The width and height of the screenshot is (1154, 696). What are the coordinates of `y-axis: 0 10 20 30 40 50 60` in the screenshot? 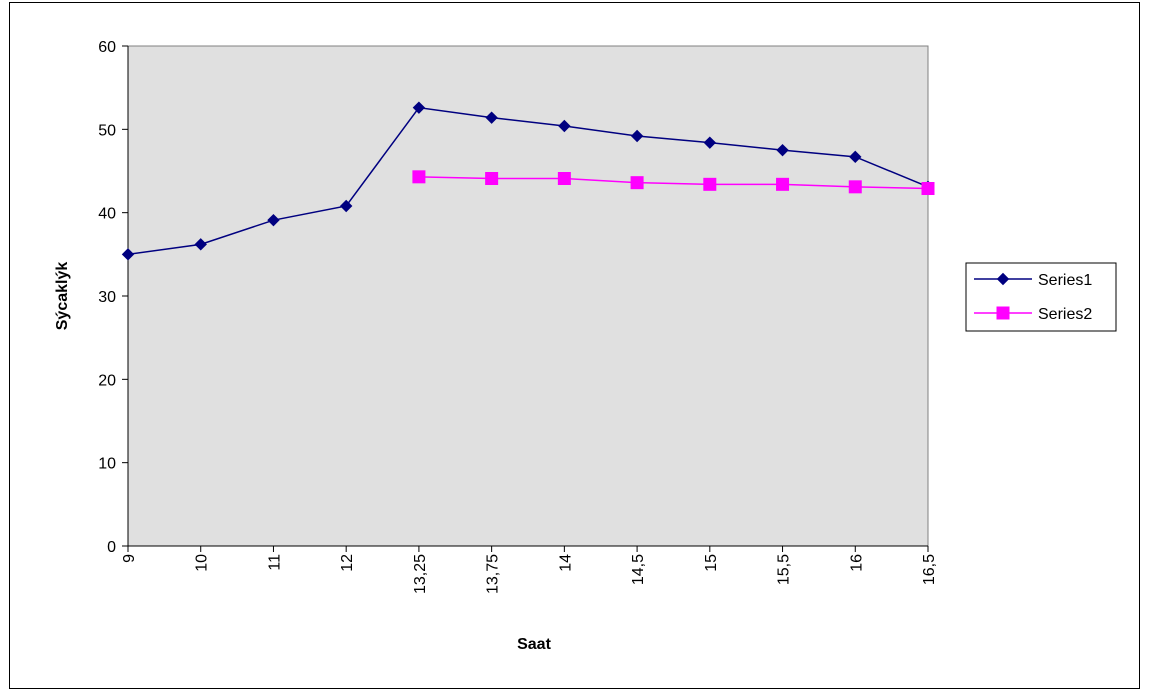 It's located at (113, 297).